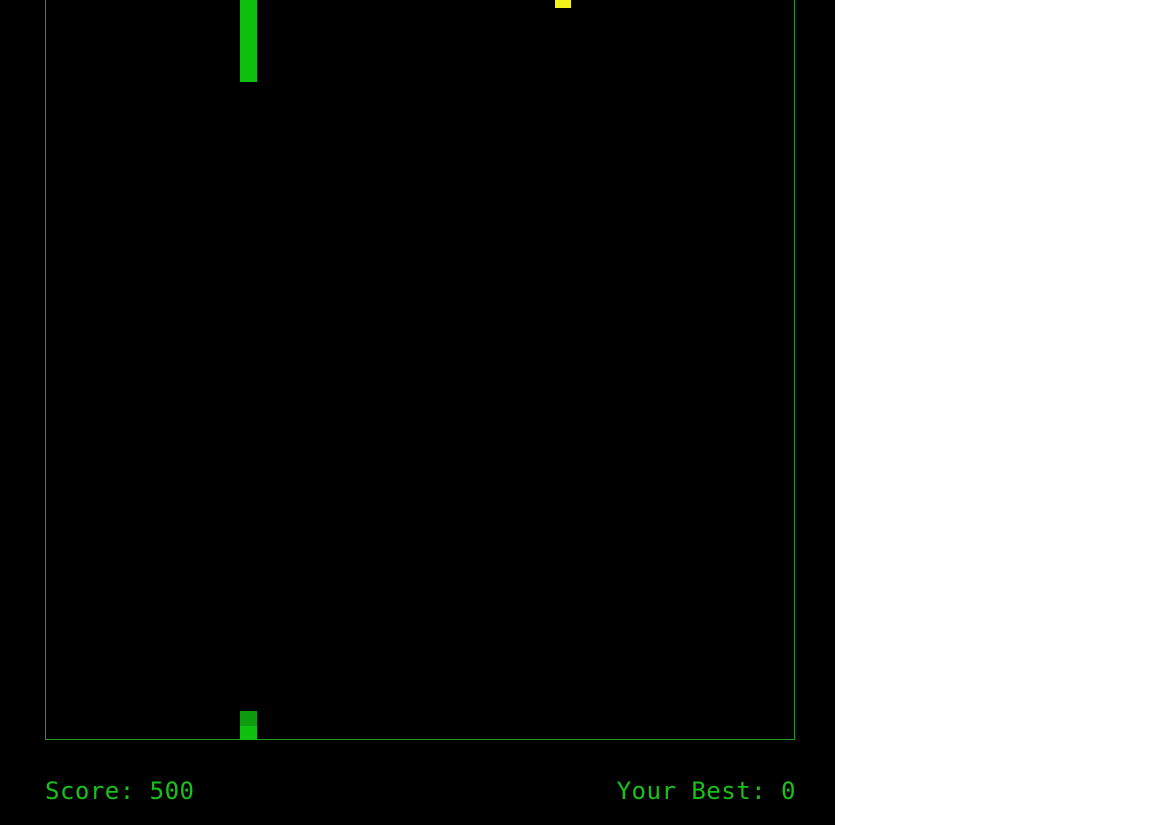 This screenshot has width=1152, height=825. Describe the element at coordinates (120, 791) in the screenshot. I see `score-display: Score: 500` at that location.